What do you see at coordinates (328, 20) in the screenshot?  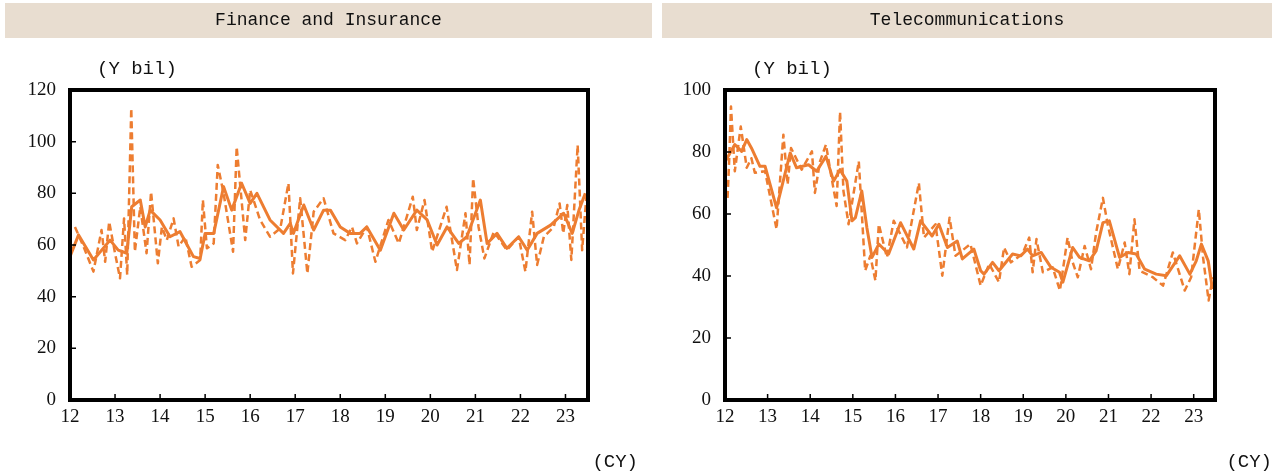 I see `chart-title: Finance and Insurance` at bounding box center [328, 20].